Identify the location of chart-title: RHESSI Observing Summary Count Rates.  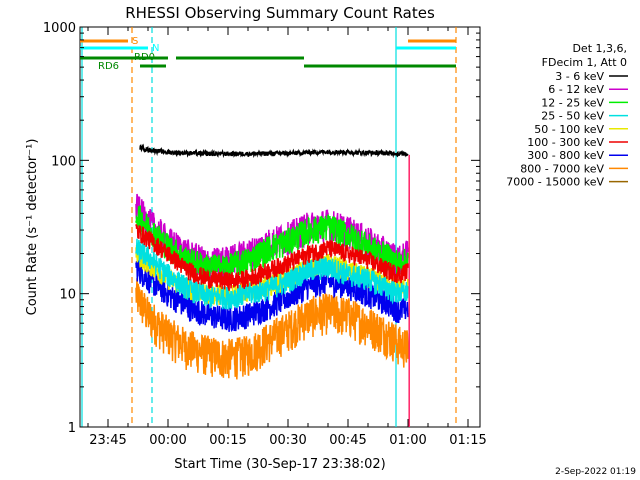
(280, 13).